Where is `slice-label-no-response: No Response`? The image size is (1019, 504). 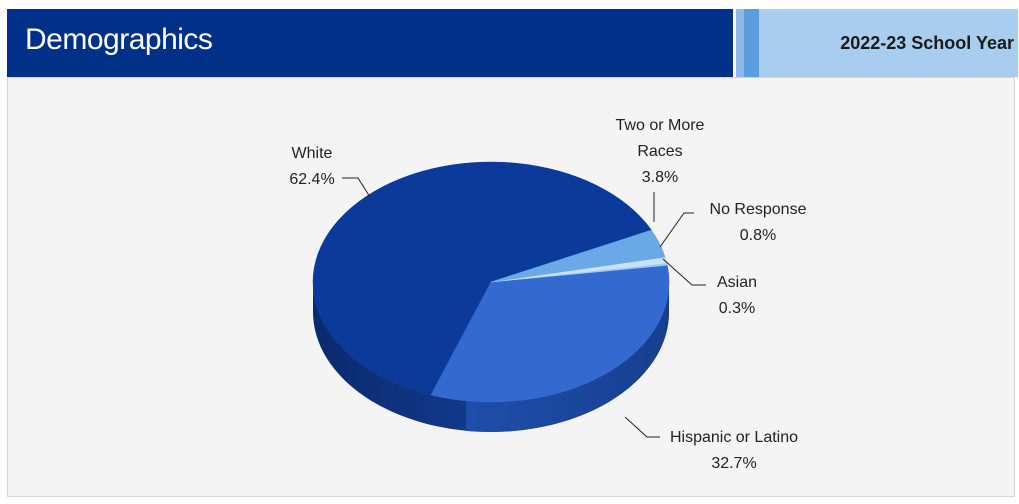 slice-label-no-response: No Response is located at coordinates (758, 209).